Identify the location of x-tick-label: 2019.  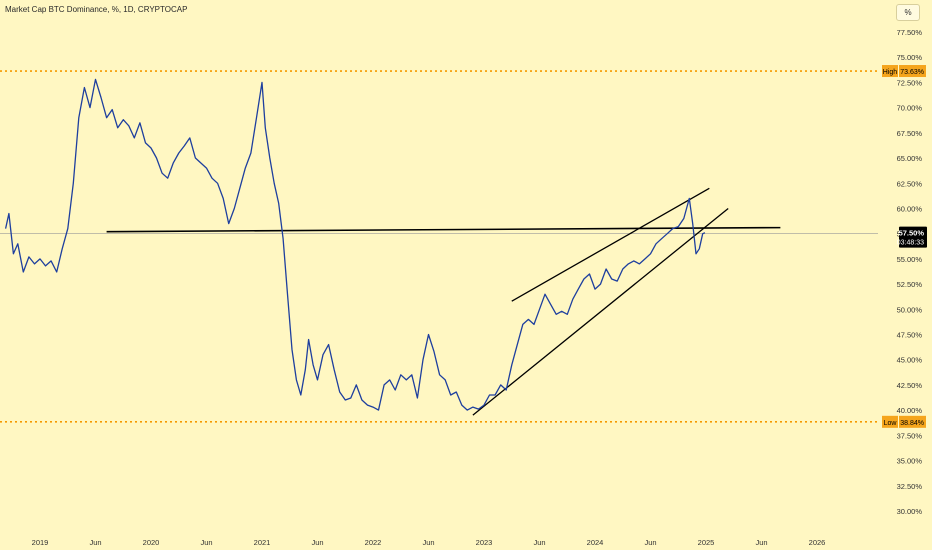
(40, 542).